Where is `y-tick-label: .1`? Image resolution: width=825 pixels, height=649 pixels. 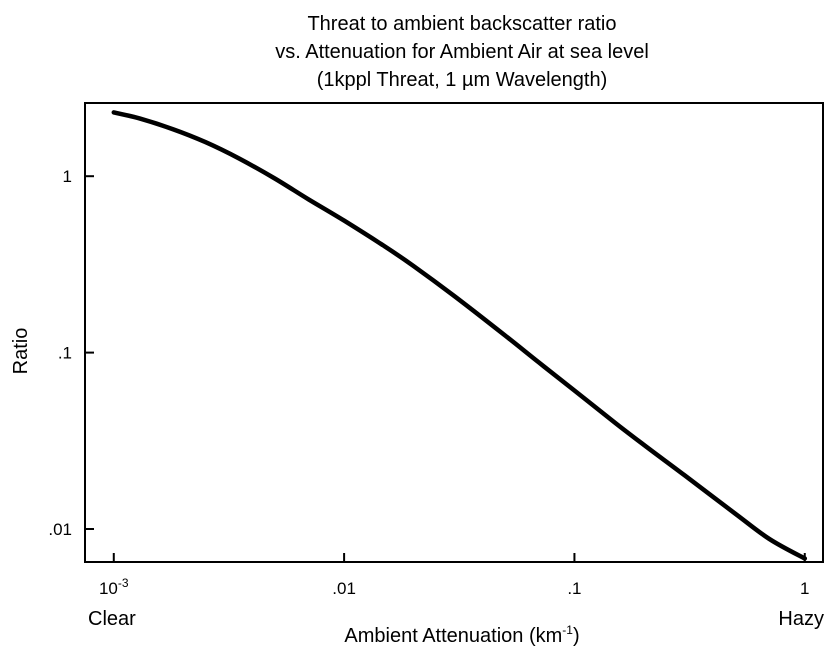
y-tick-label: .1 is located at coordinates (65, 353).